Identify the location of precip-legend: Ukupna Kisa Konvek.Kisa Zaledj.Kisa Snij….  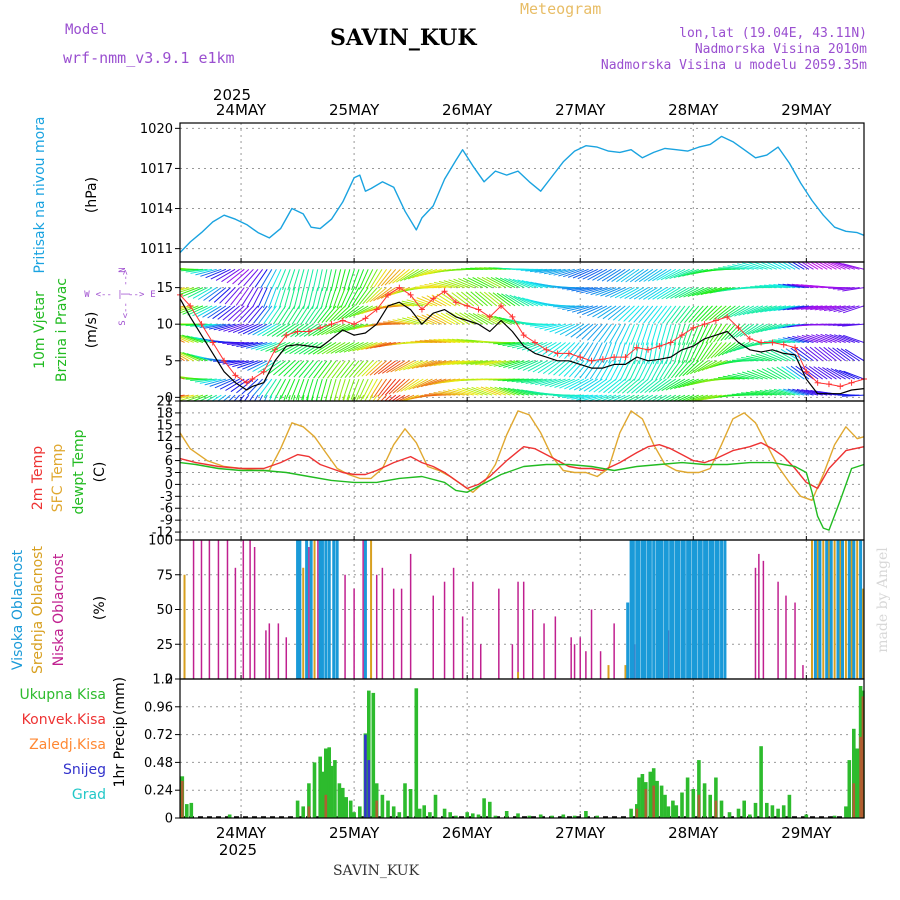
(62, 745).